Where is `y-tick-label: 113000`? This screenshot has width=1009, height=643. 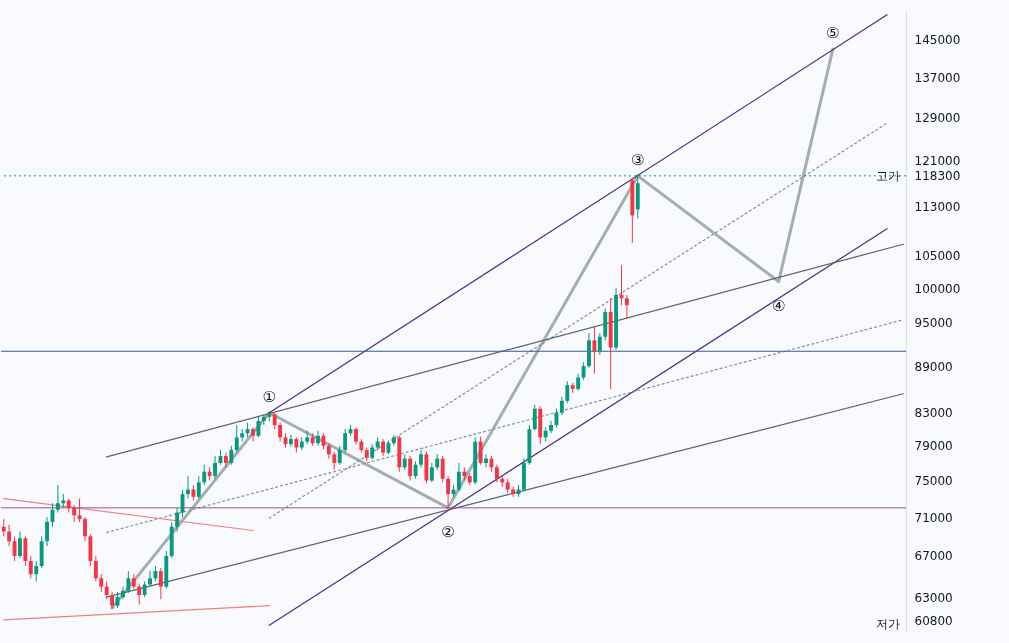 y-tick-label: 113000 is located at coordinates (937, 206).